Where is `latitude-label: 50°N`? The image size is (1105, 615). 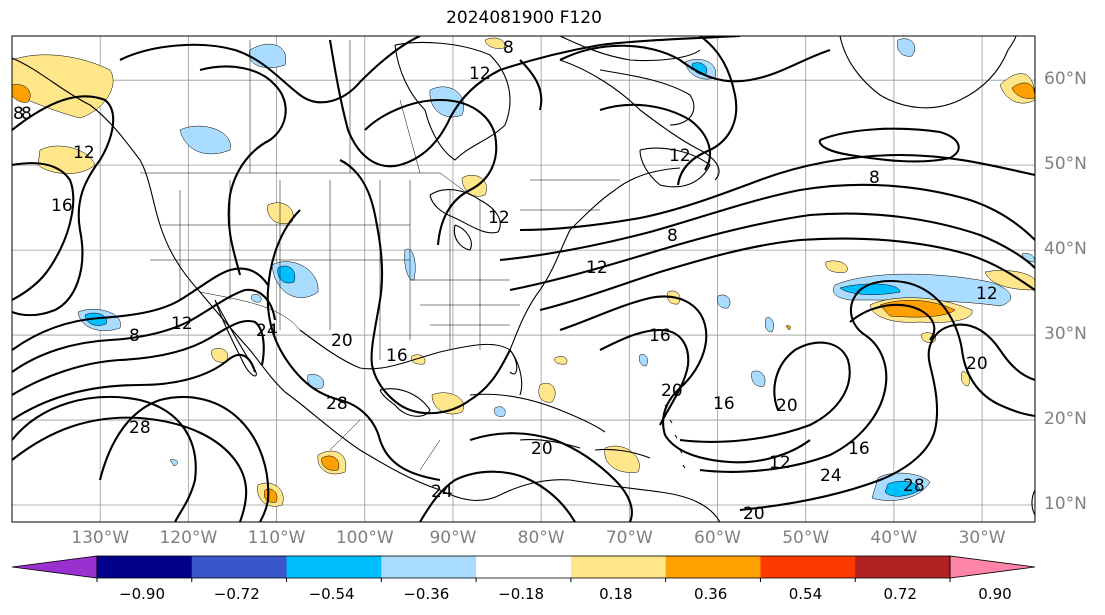 latitude-label: 50°N is located at coordinates (1065, 164).